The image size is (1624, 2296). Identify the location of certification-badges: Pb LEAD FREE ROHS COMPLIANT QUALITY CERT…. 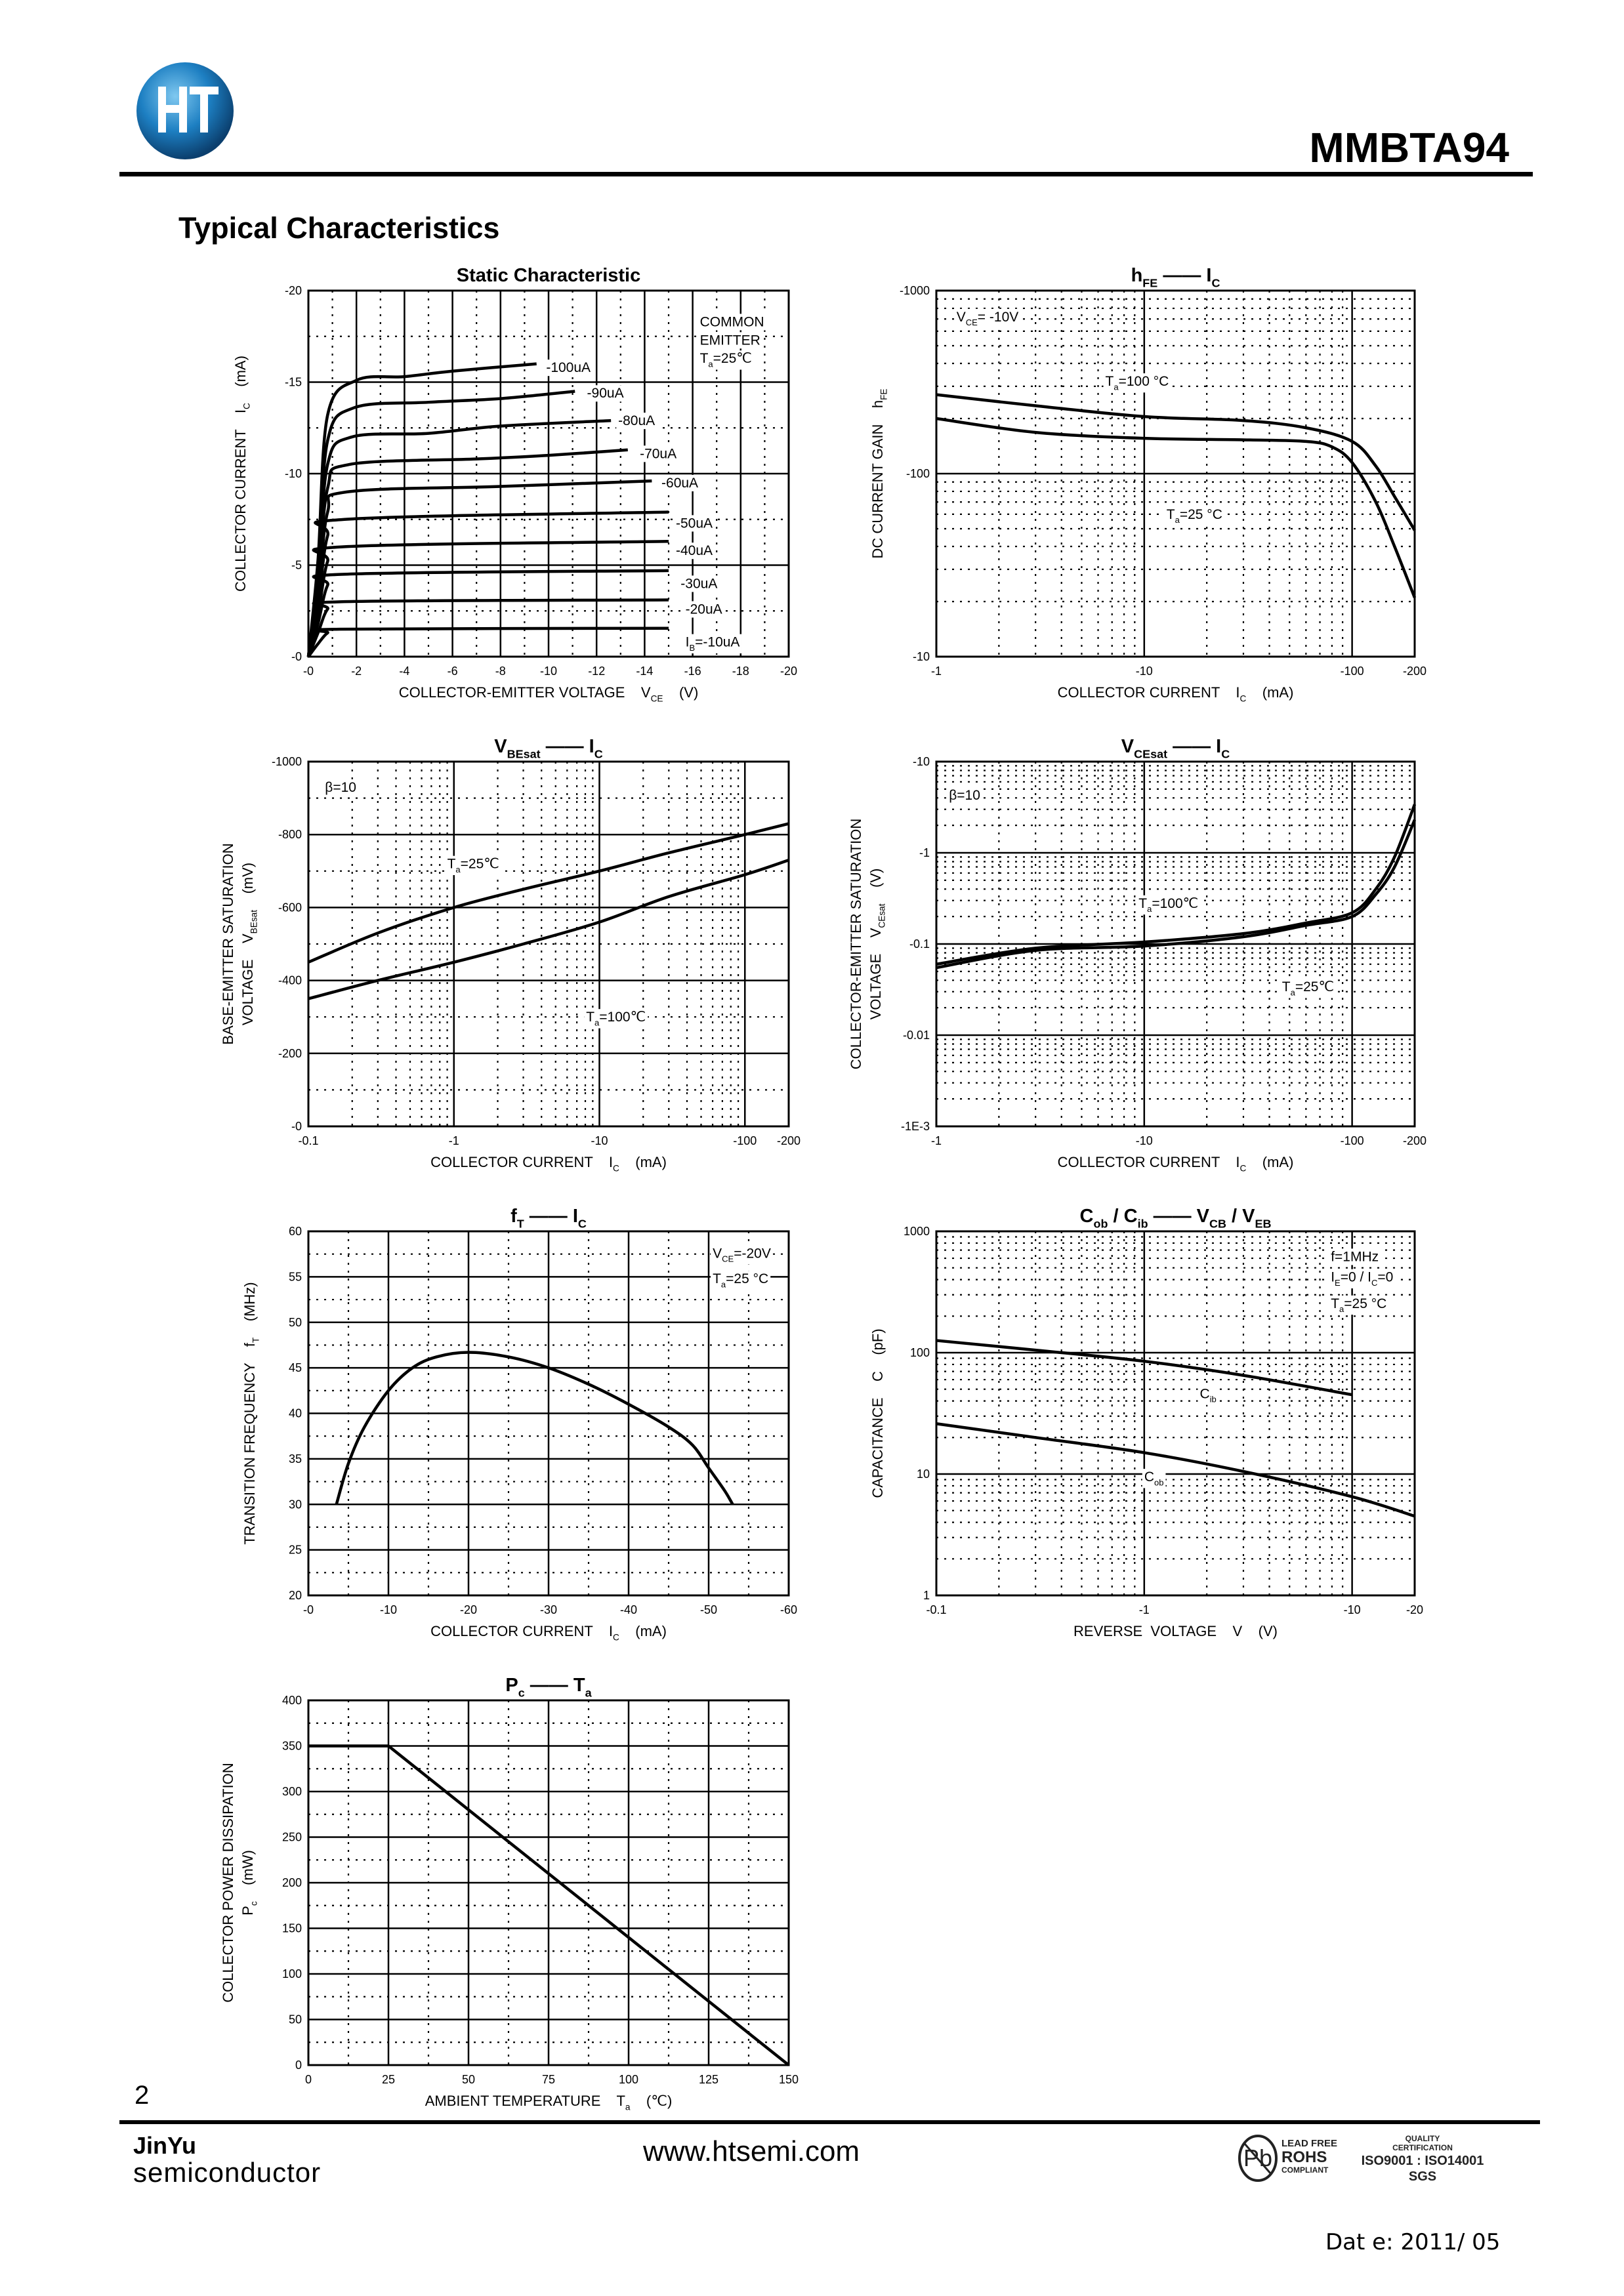
(1361, 2159).